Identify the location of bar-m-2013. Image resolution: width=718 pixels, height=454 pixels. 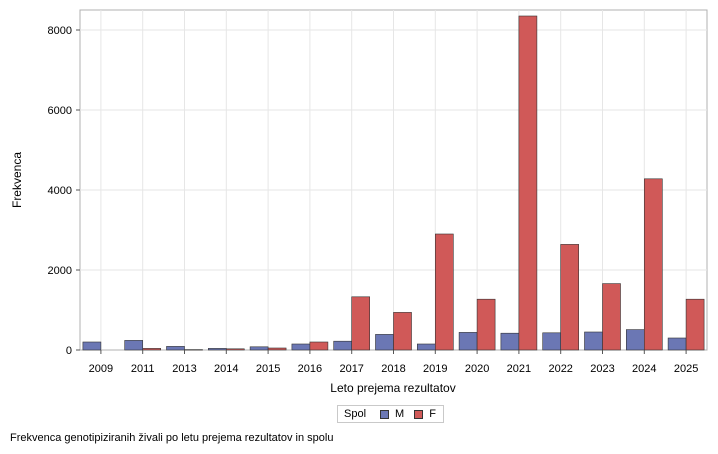
(175, 348).